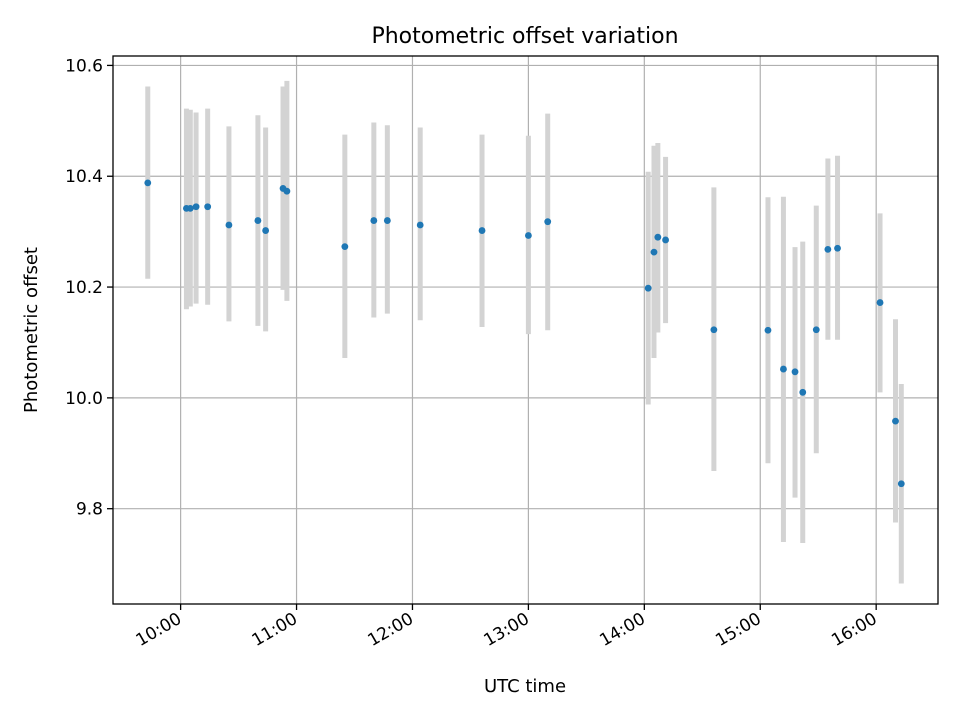  Describe the element at coordinates (391, 630) in the screenshot. I see `x-tick-label: 12:00` at that location.